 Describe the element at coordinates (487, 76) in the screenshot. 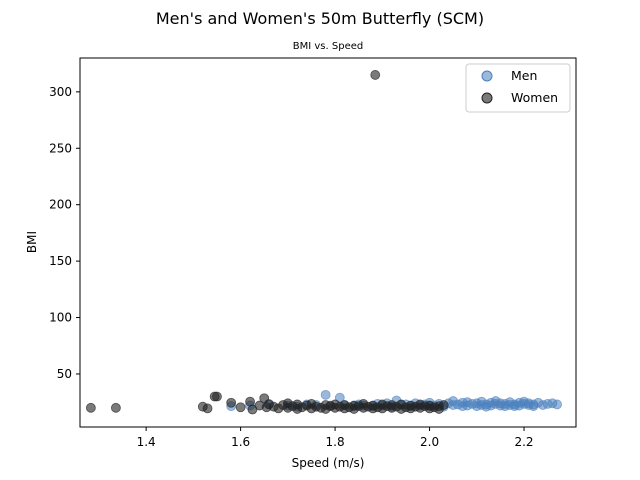

I see `legend-marker-men` at that location.